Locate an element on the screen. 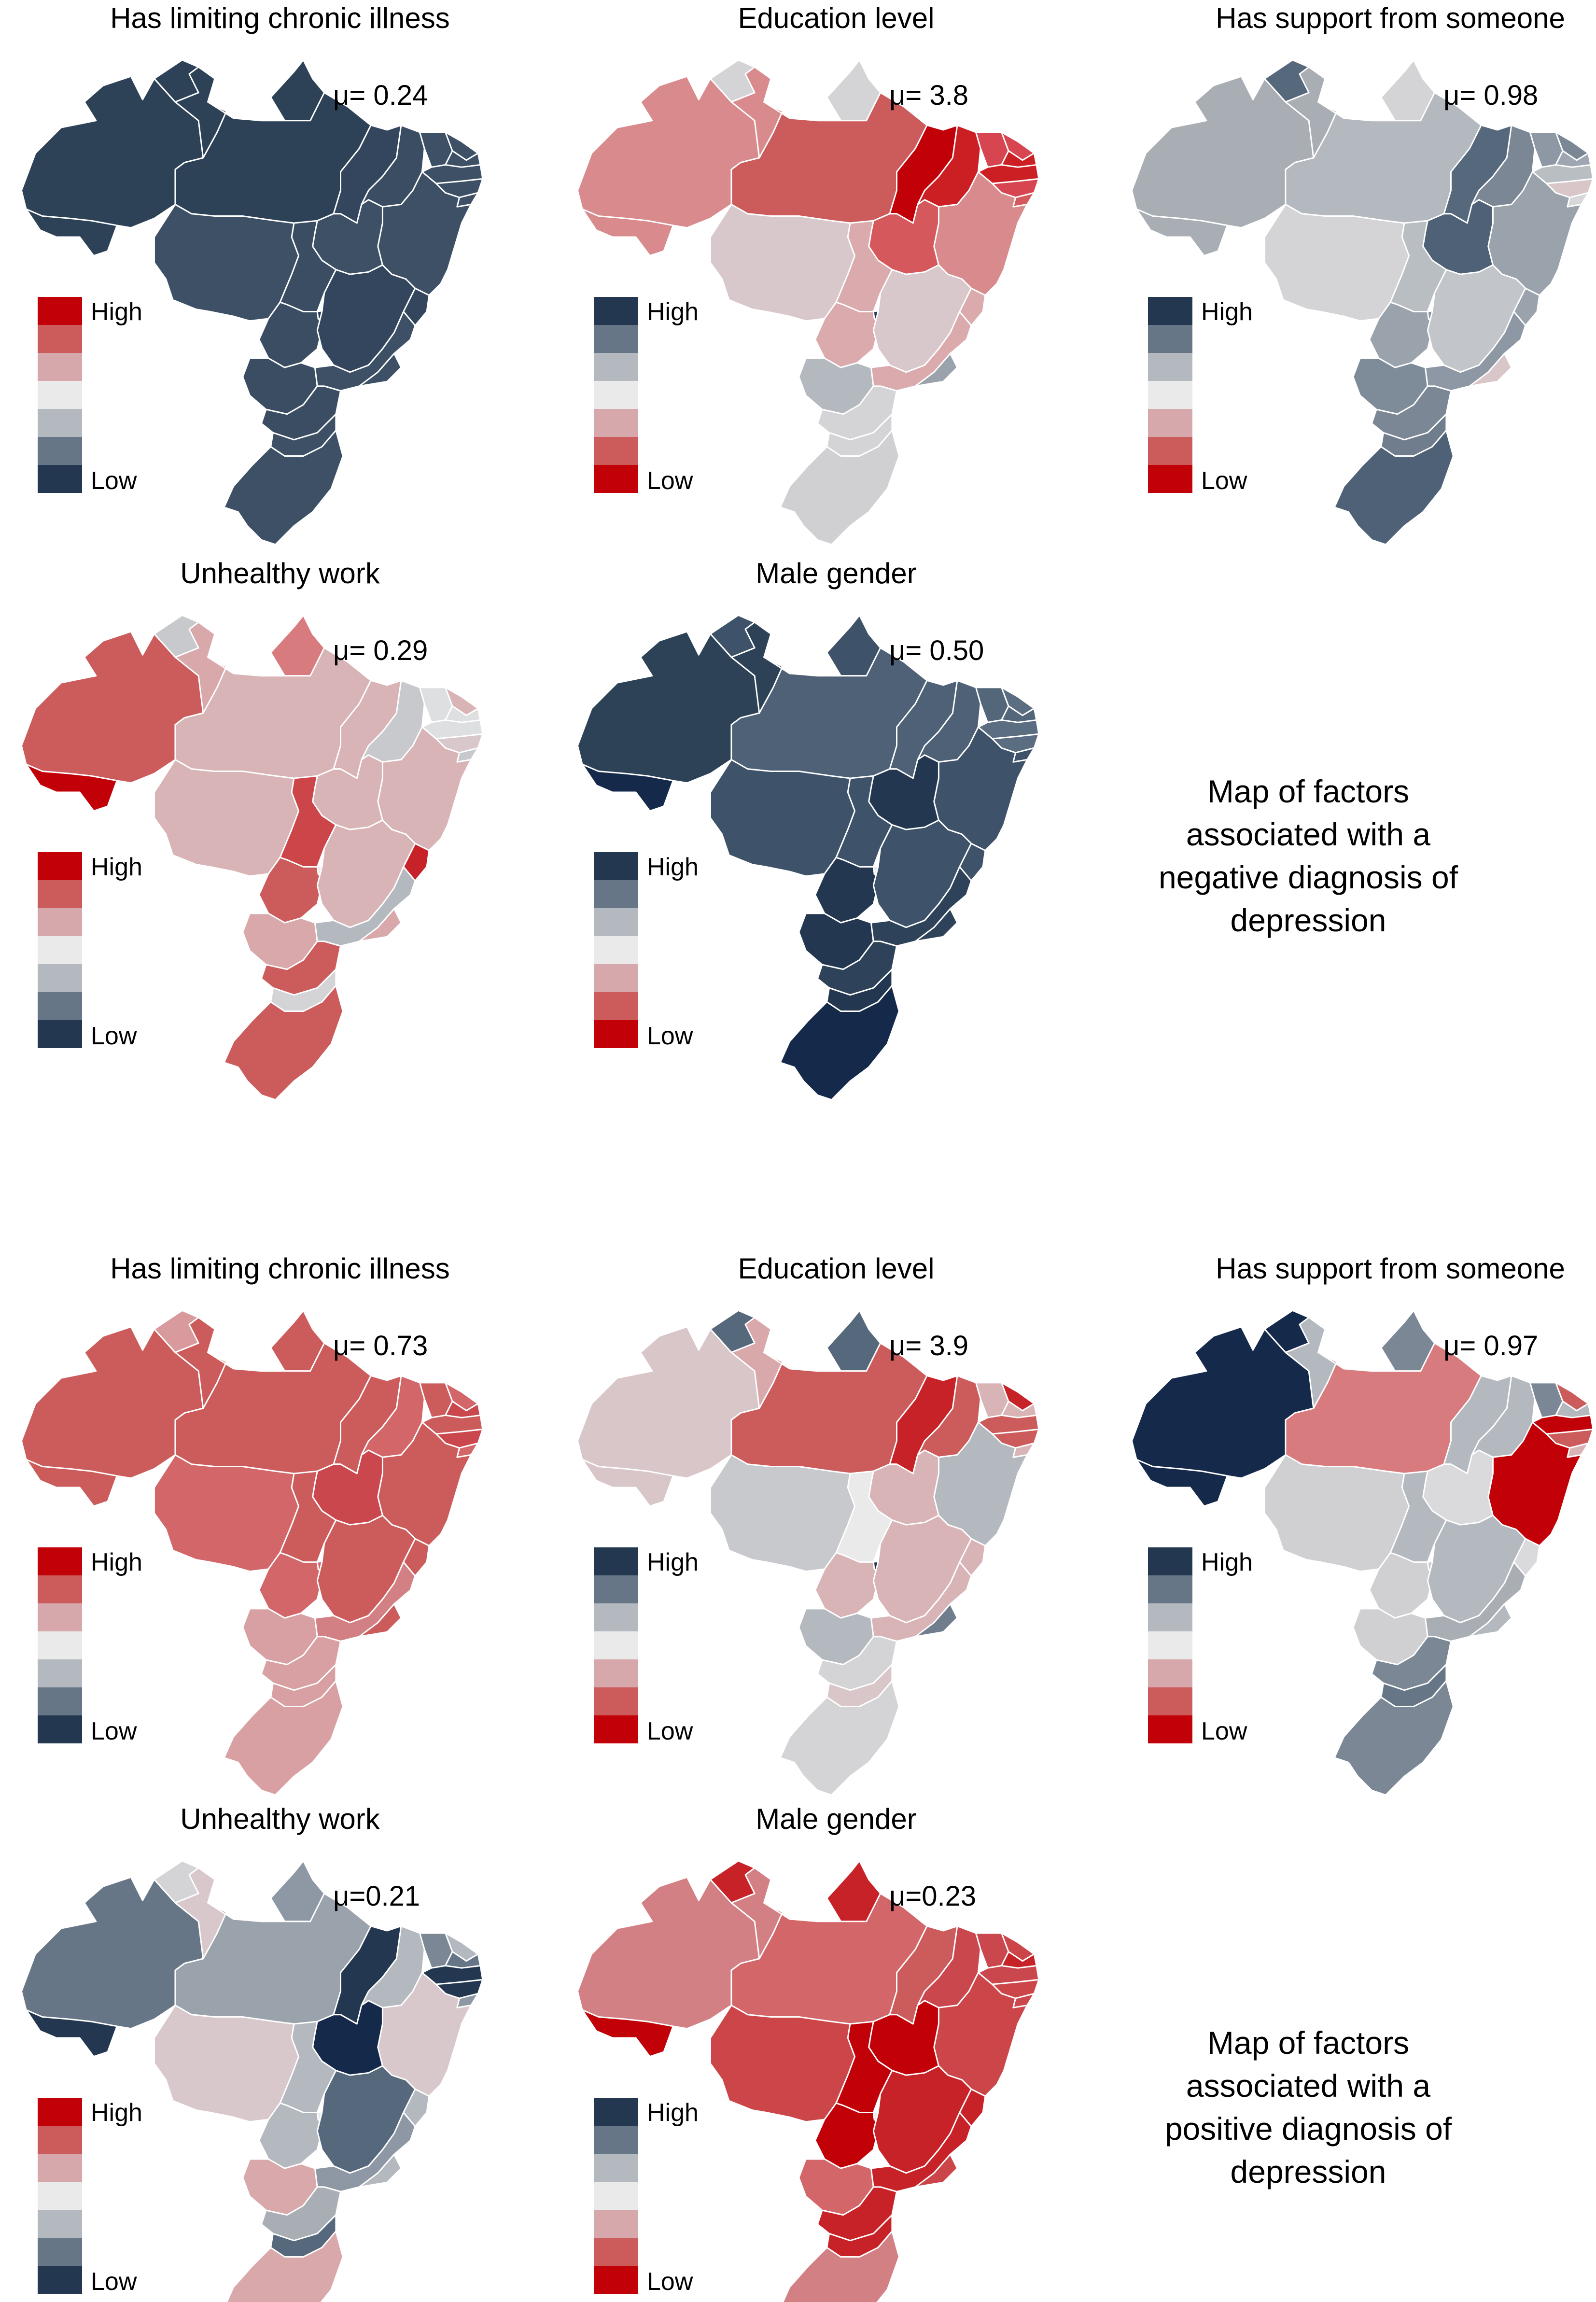  panel-title: Male gender is located at coordinates (837, 1819).